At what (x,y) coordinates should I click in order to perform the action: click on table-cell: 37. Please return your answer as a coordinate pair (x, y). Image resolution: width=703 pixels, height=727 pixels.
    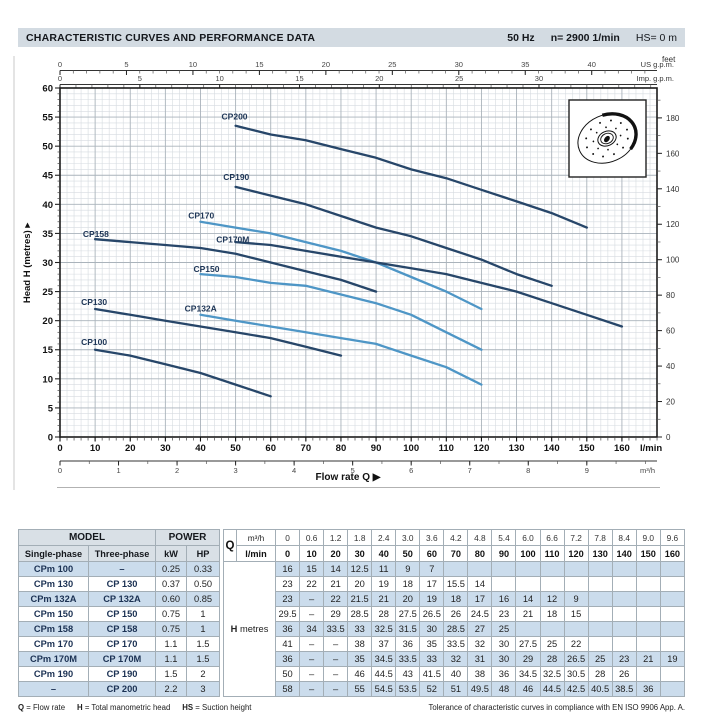
    Looking at the image, I should click on (384, 644).